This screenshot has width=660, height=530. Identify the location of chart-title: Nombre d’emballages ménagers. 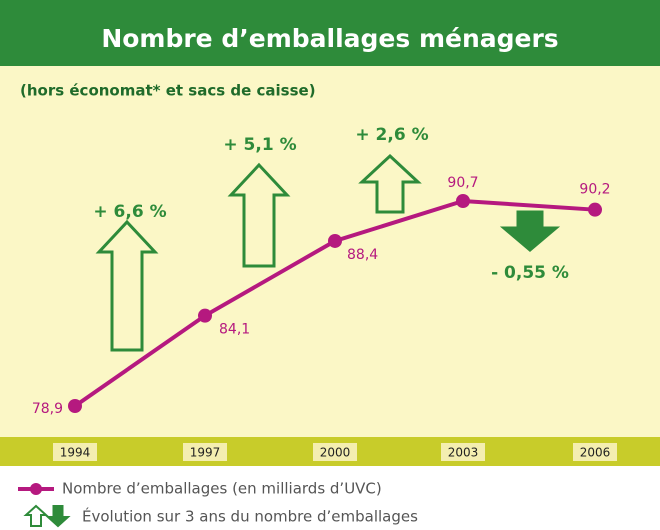
(329, 38).